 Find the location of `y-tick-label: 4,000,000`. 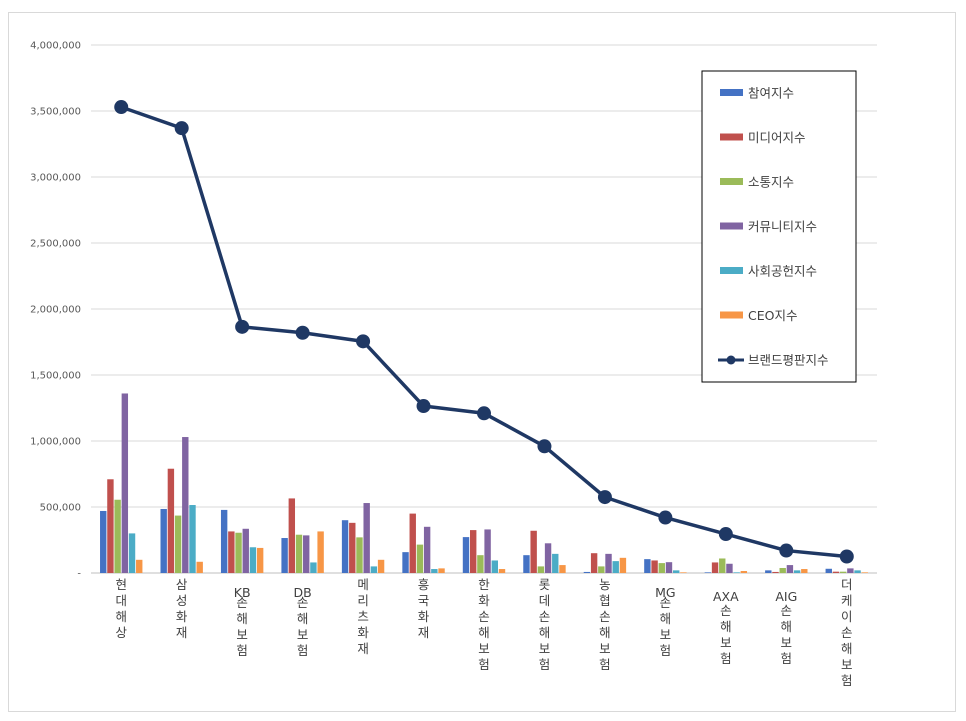

y-tick-label: 4,000,000 is located at coordinates (55, 46).